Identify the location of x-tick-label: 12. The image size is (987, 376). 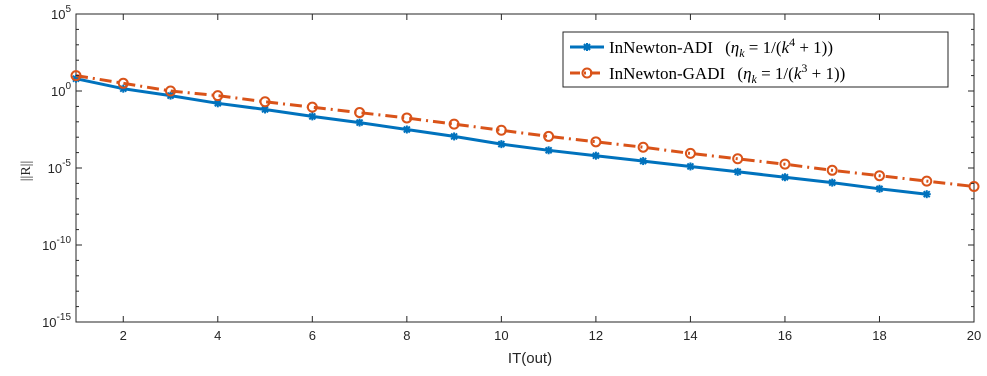
(596, 335).